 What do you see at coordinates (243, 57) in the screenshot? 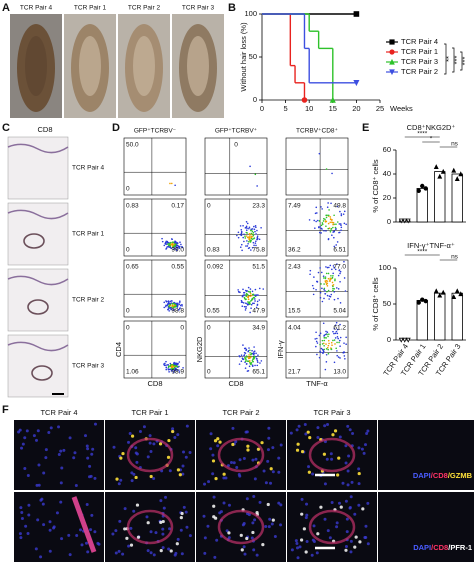
I see `y-axis-label: Without hair loss (%)` at bounding box center [243, 57].